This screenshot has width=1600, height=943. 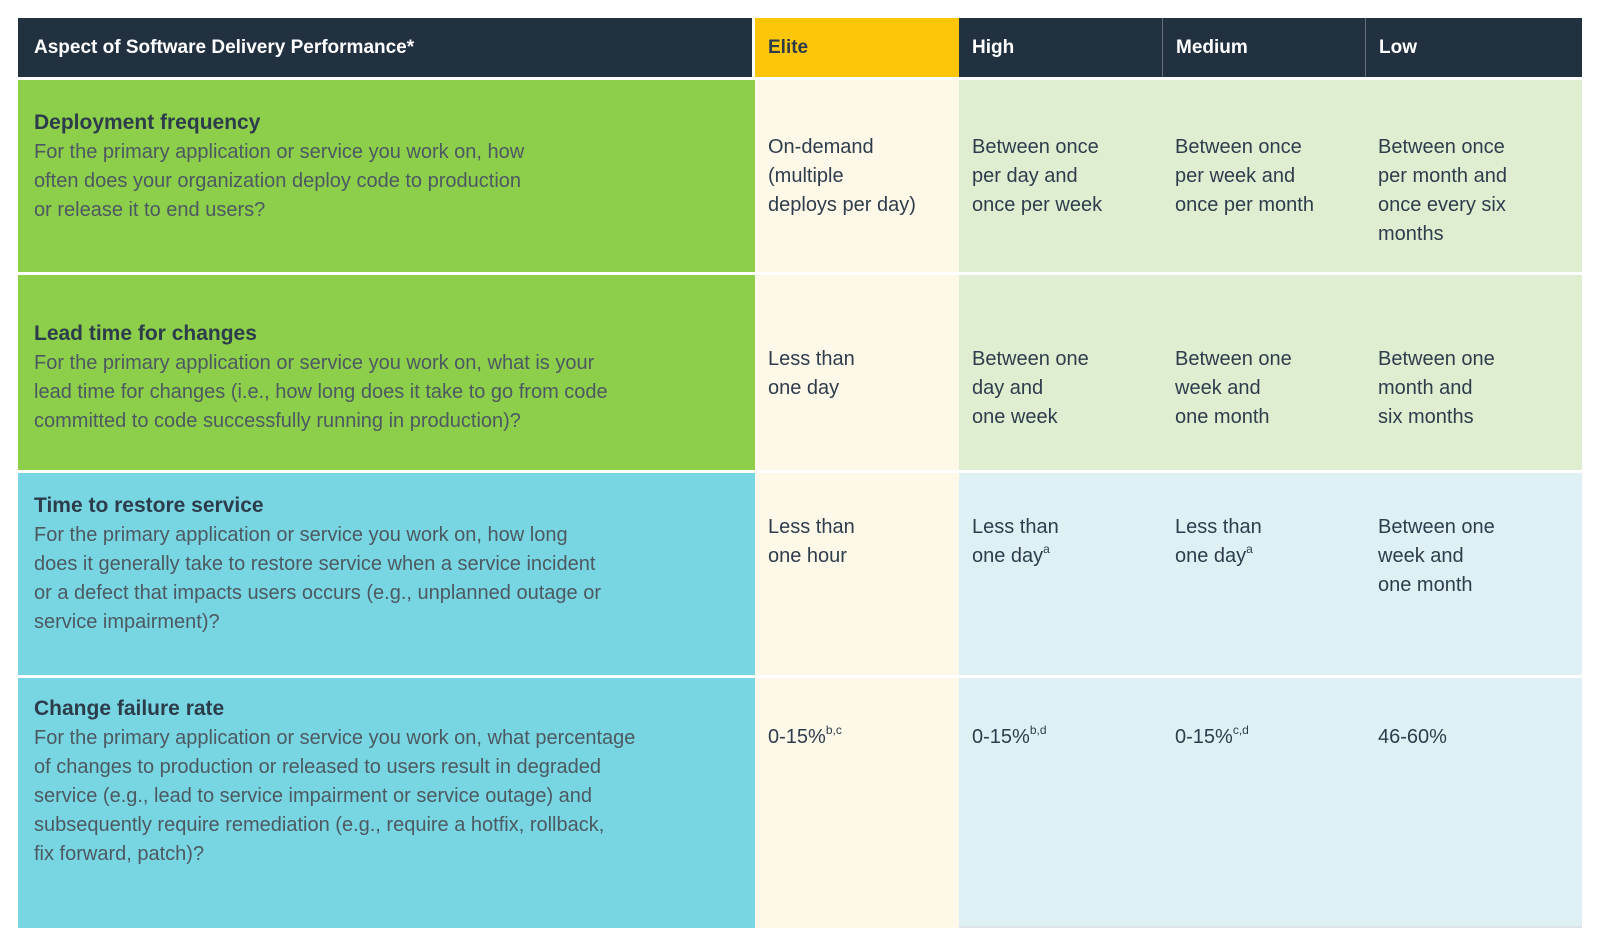 What do you see at coordinates (1244, 176) in the screenshot?
I see `cell-value: Between once per week and once per month` at bounding box center [1244, 176].